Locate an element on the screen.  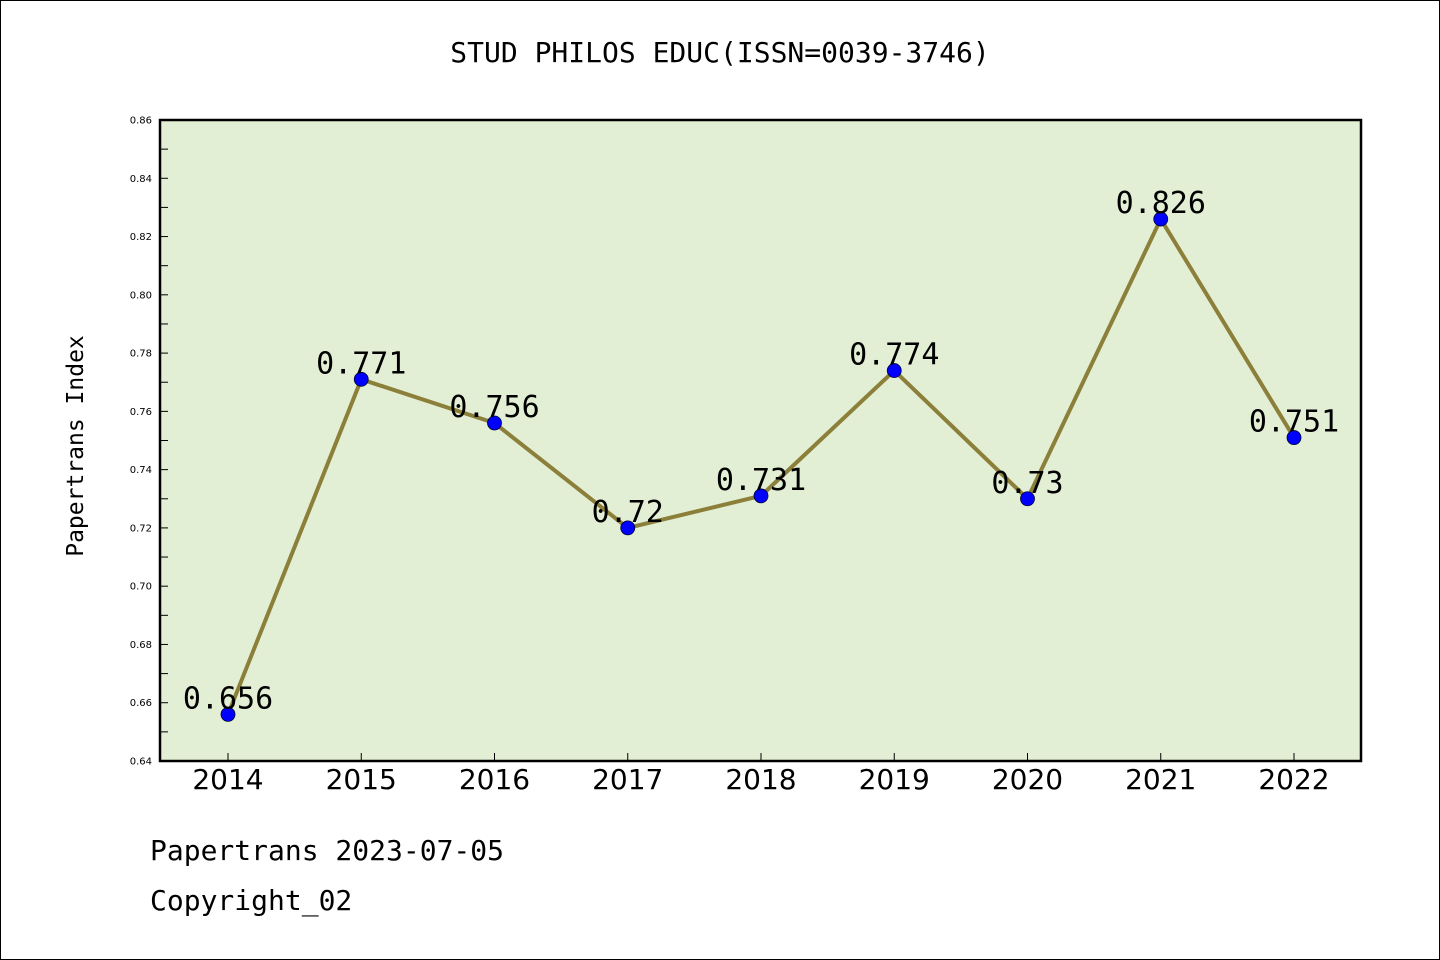
y-tick-label: 0.64 is located at coordinates (141, 762).